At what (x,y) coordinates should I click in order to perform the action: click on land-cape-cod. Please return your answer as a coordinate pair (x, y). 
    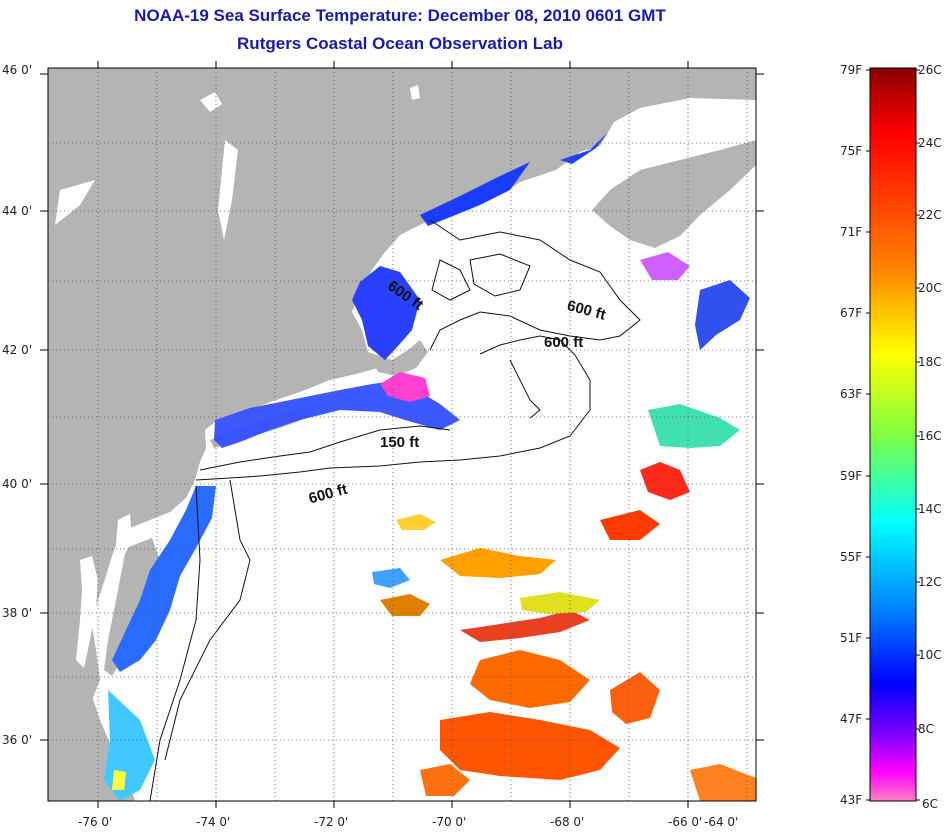
    Looking at the image, I should click on (398, 358).